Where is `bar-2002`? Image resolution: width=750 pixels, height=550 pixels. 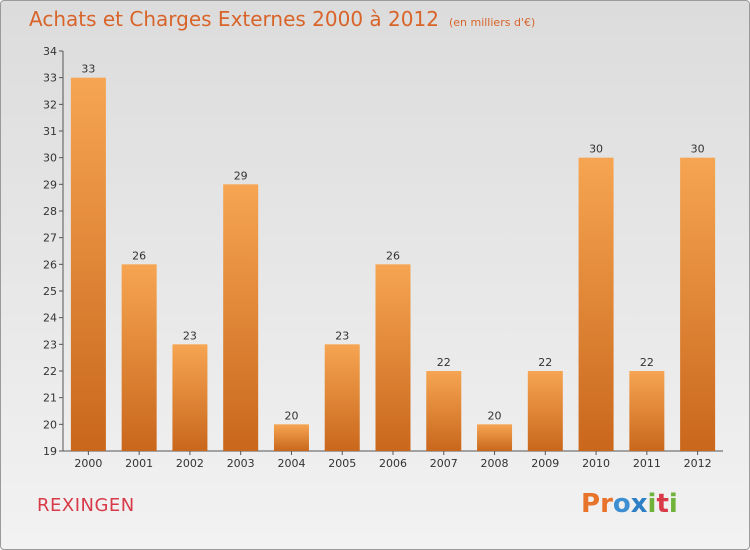 bar-2002 is located at coordinates (190, 397).